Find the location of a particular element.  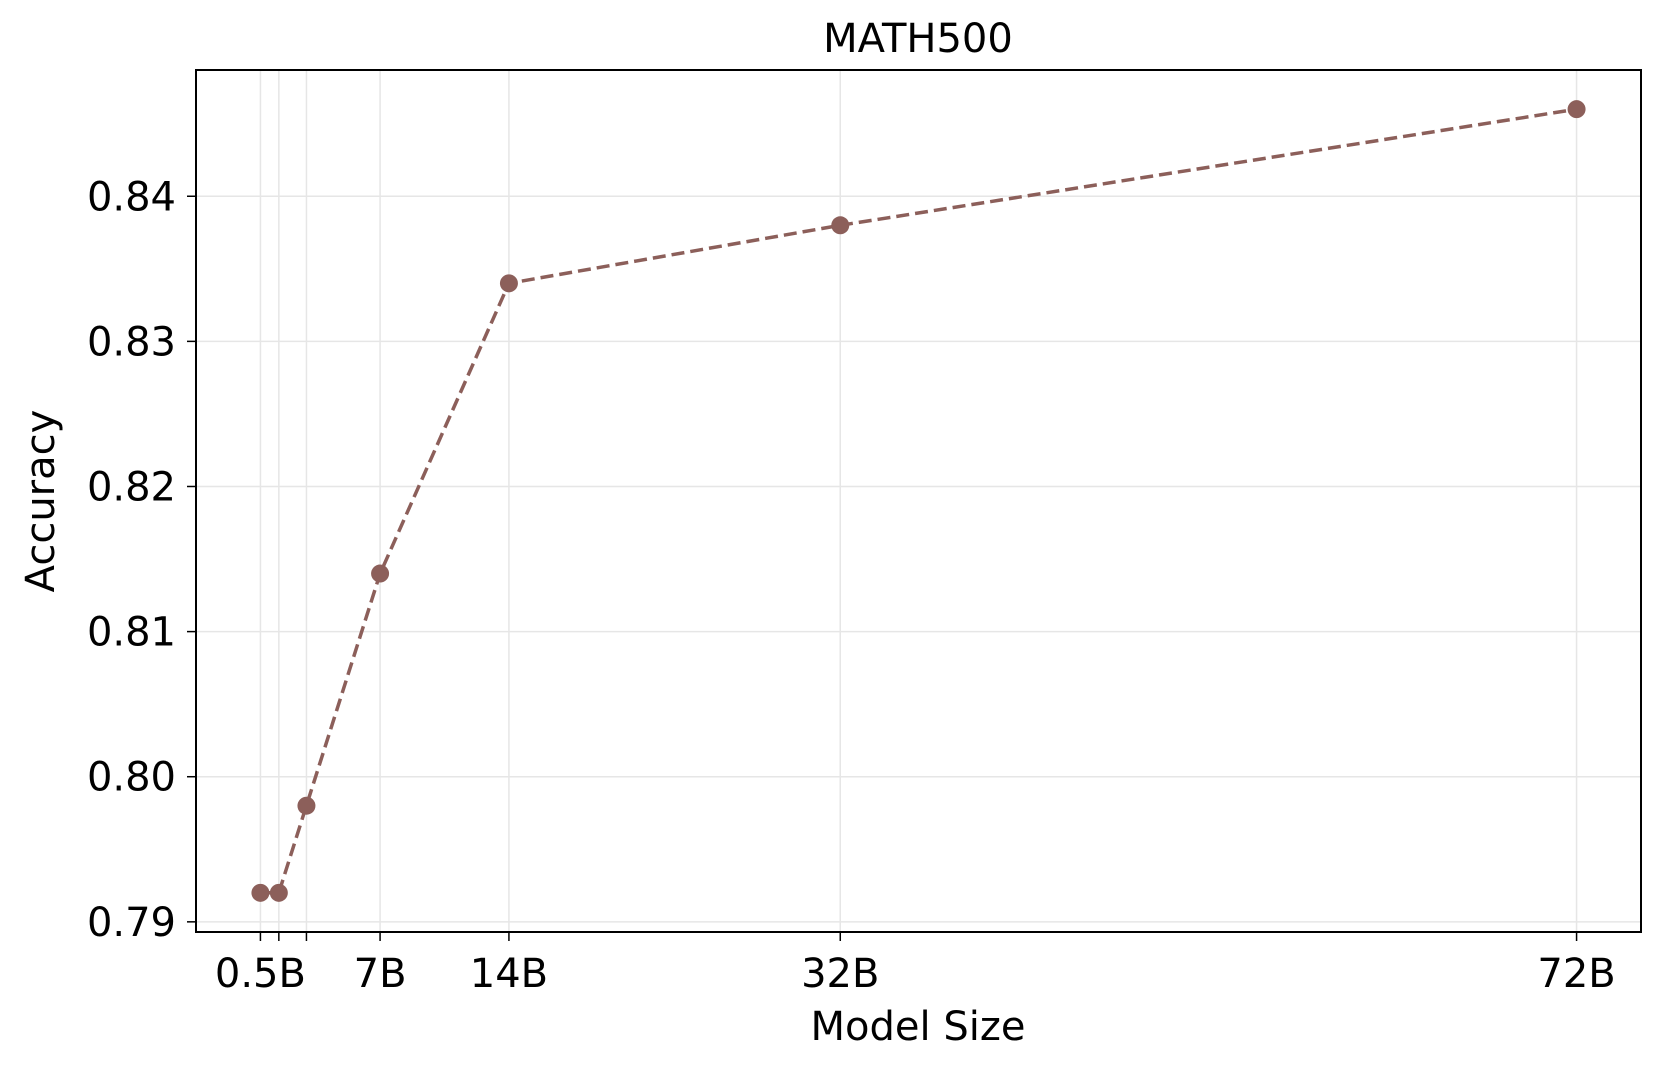

x-tick-label: 7B is located at coordinates (380, 974).